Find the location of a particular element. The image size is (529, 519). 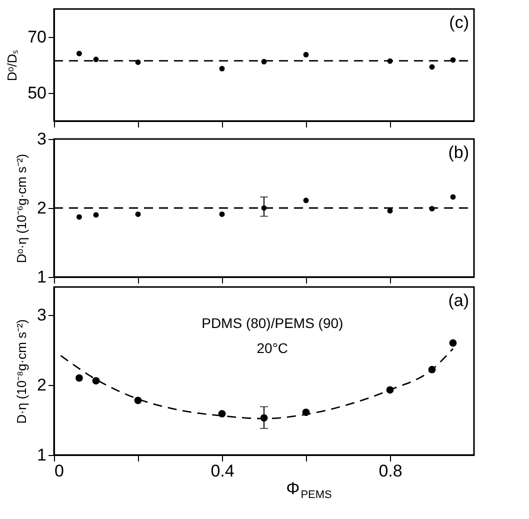

annotation: (b) is located at coordinates (458, 152).